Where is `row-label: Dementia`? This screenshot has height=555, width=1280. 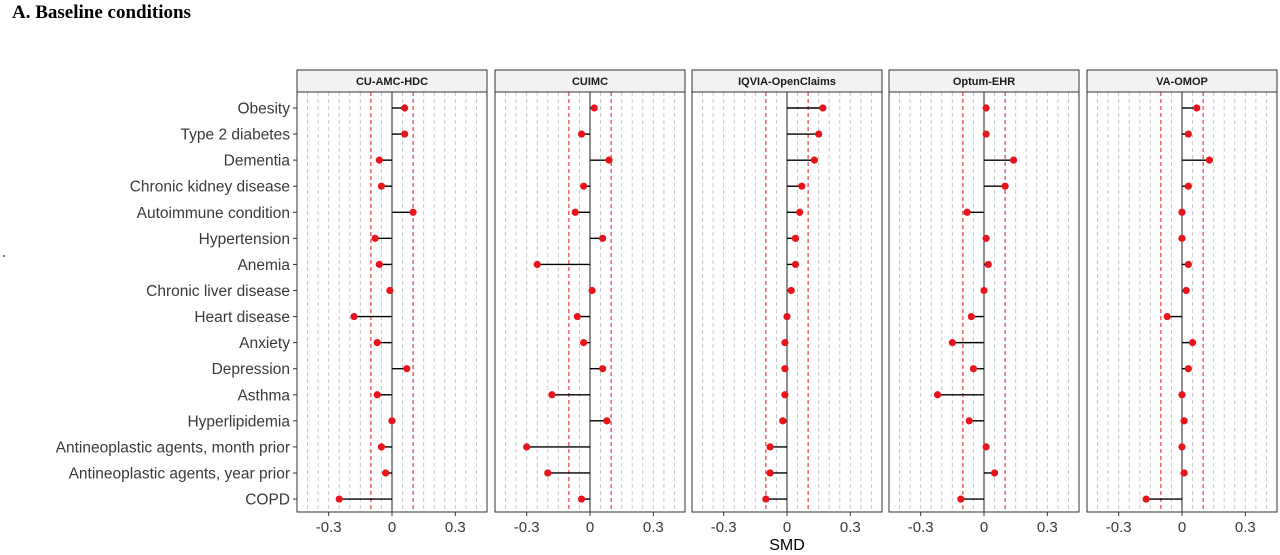
row-label: Dementia is located at coordinates (257, 161).